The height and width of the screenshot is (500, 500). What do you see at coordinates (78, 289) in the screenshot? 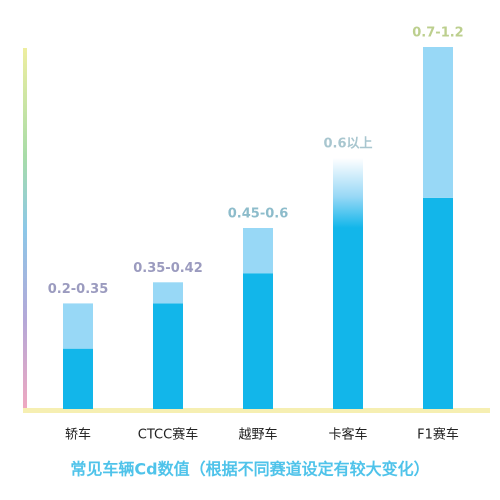
I see `value-label: 0.2-0.35` at bounding box center [78, 289].